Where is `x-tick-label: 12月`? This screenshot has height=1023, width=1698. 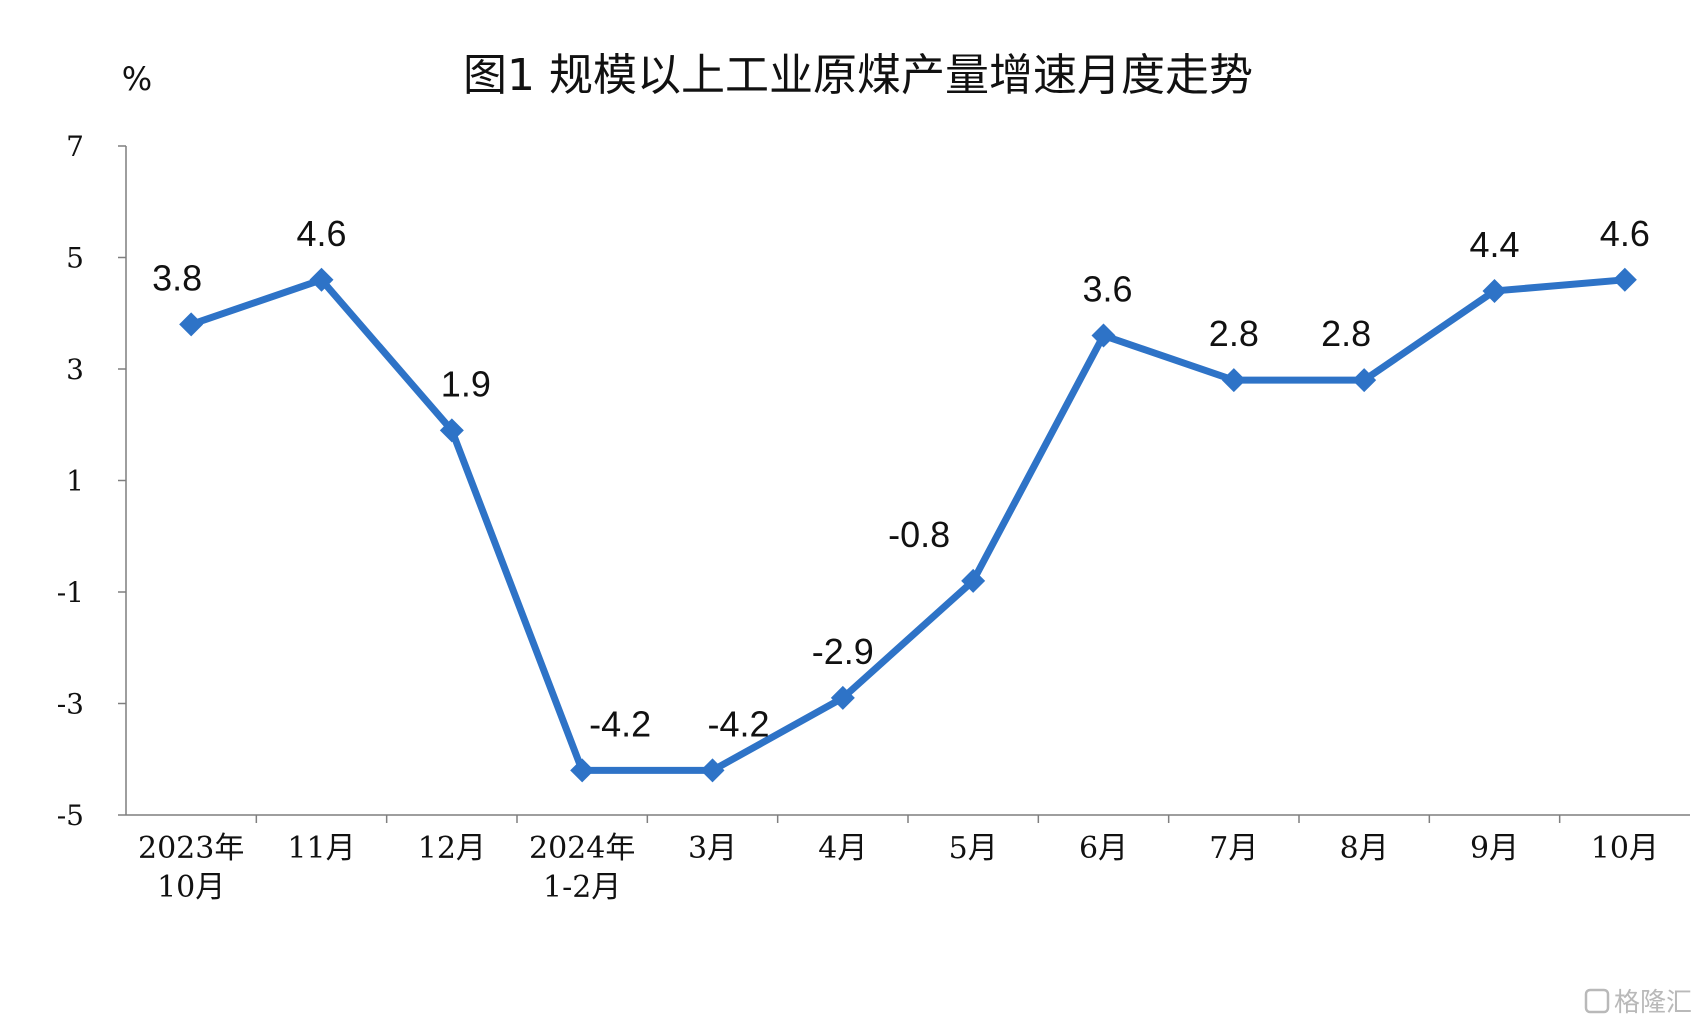 x-tick-label: 12月 is located at coordinates (452, 848).